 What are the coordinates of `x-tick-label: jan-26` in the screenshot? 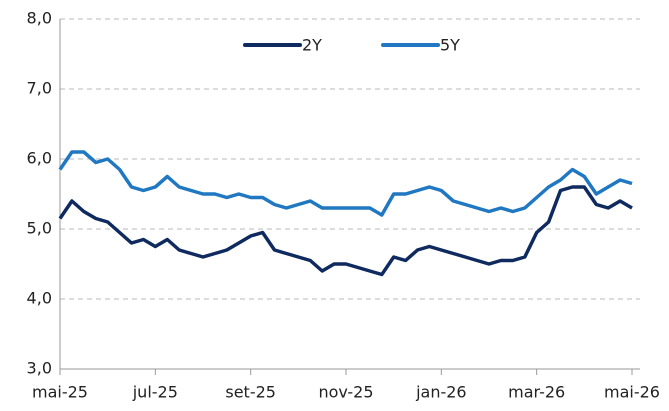 It's located at (441, 392).